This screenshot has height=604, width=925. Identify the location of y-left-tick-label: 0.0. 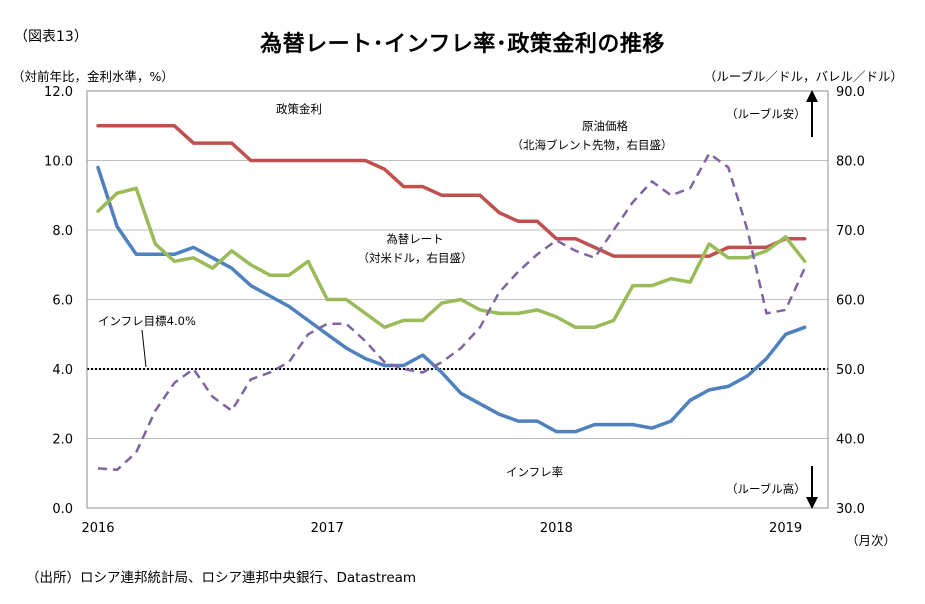
(62, 509).